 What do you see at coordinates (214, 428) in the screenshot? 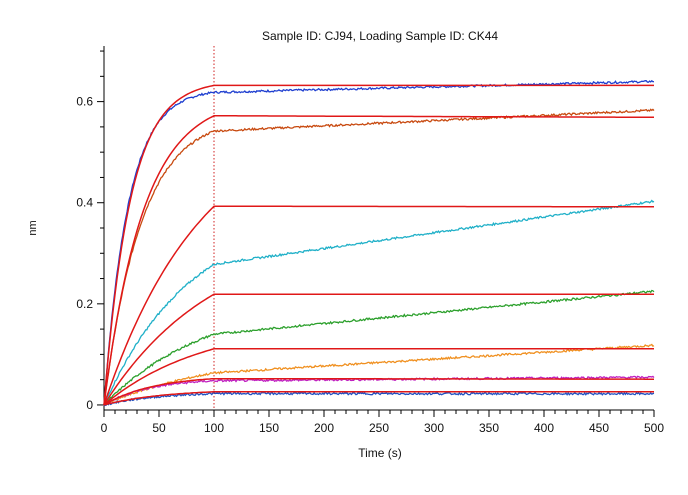
I see `x-tick-label: 100` at bounding box center [214, 428].